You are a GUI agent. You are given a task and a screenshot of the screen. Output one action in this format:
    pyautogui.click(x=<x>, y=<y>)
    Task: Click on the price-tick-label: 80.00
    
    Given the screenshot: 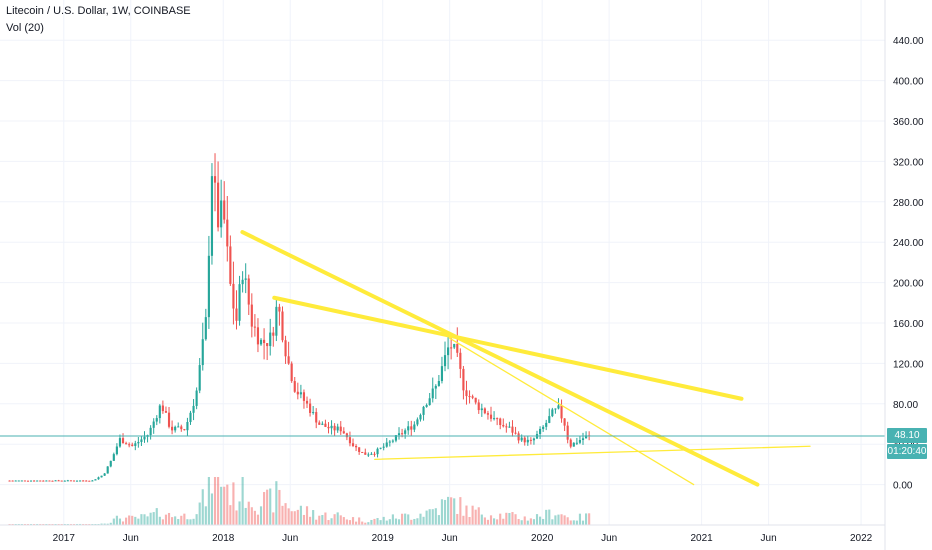 What is the action you would take?
    pyautogui.click(x=905, y=405)
    